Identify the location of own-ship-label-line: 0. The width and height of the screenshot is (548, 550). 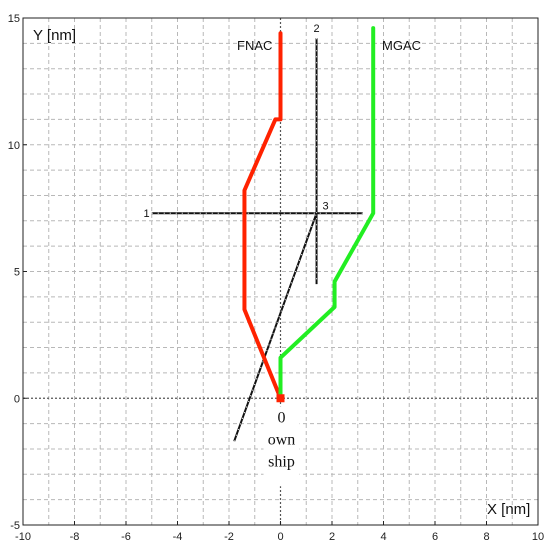
(282, 417).